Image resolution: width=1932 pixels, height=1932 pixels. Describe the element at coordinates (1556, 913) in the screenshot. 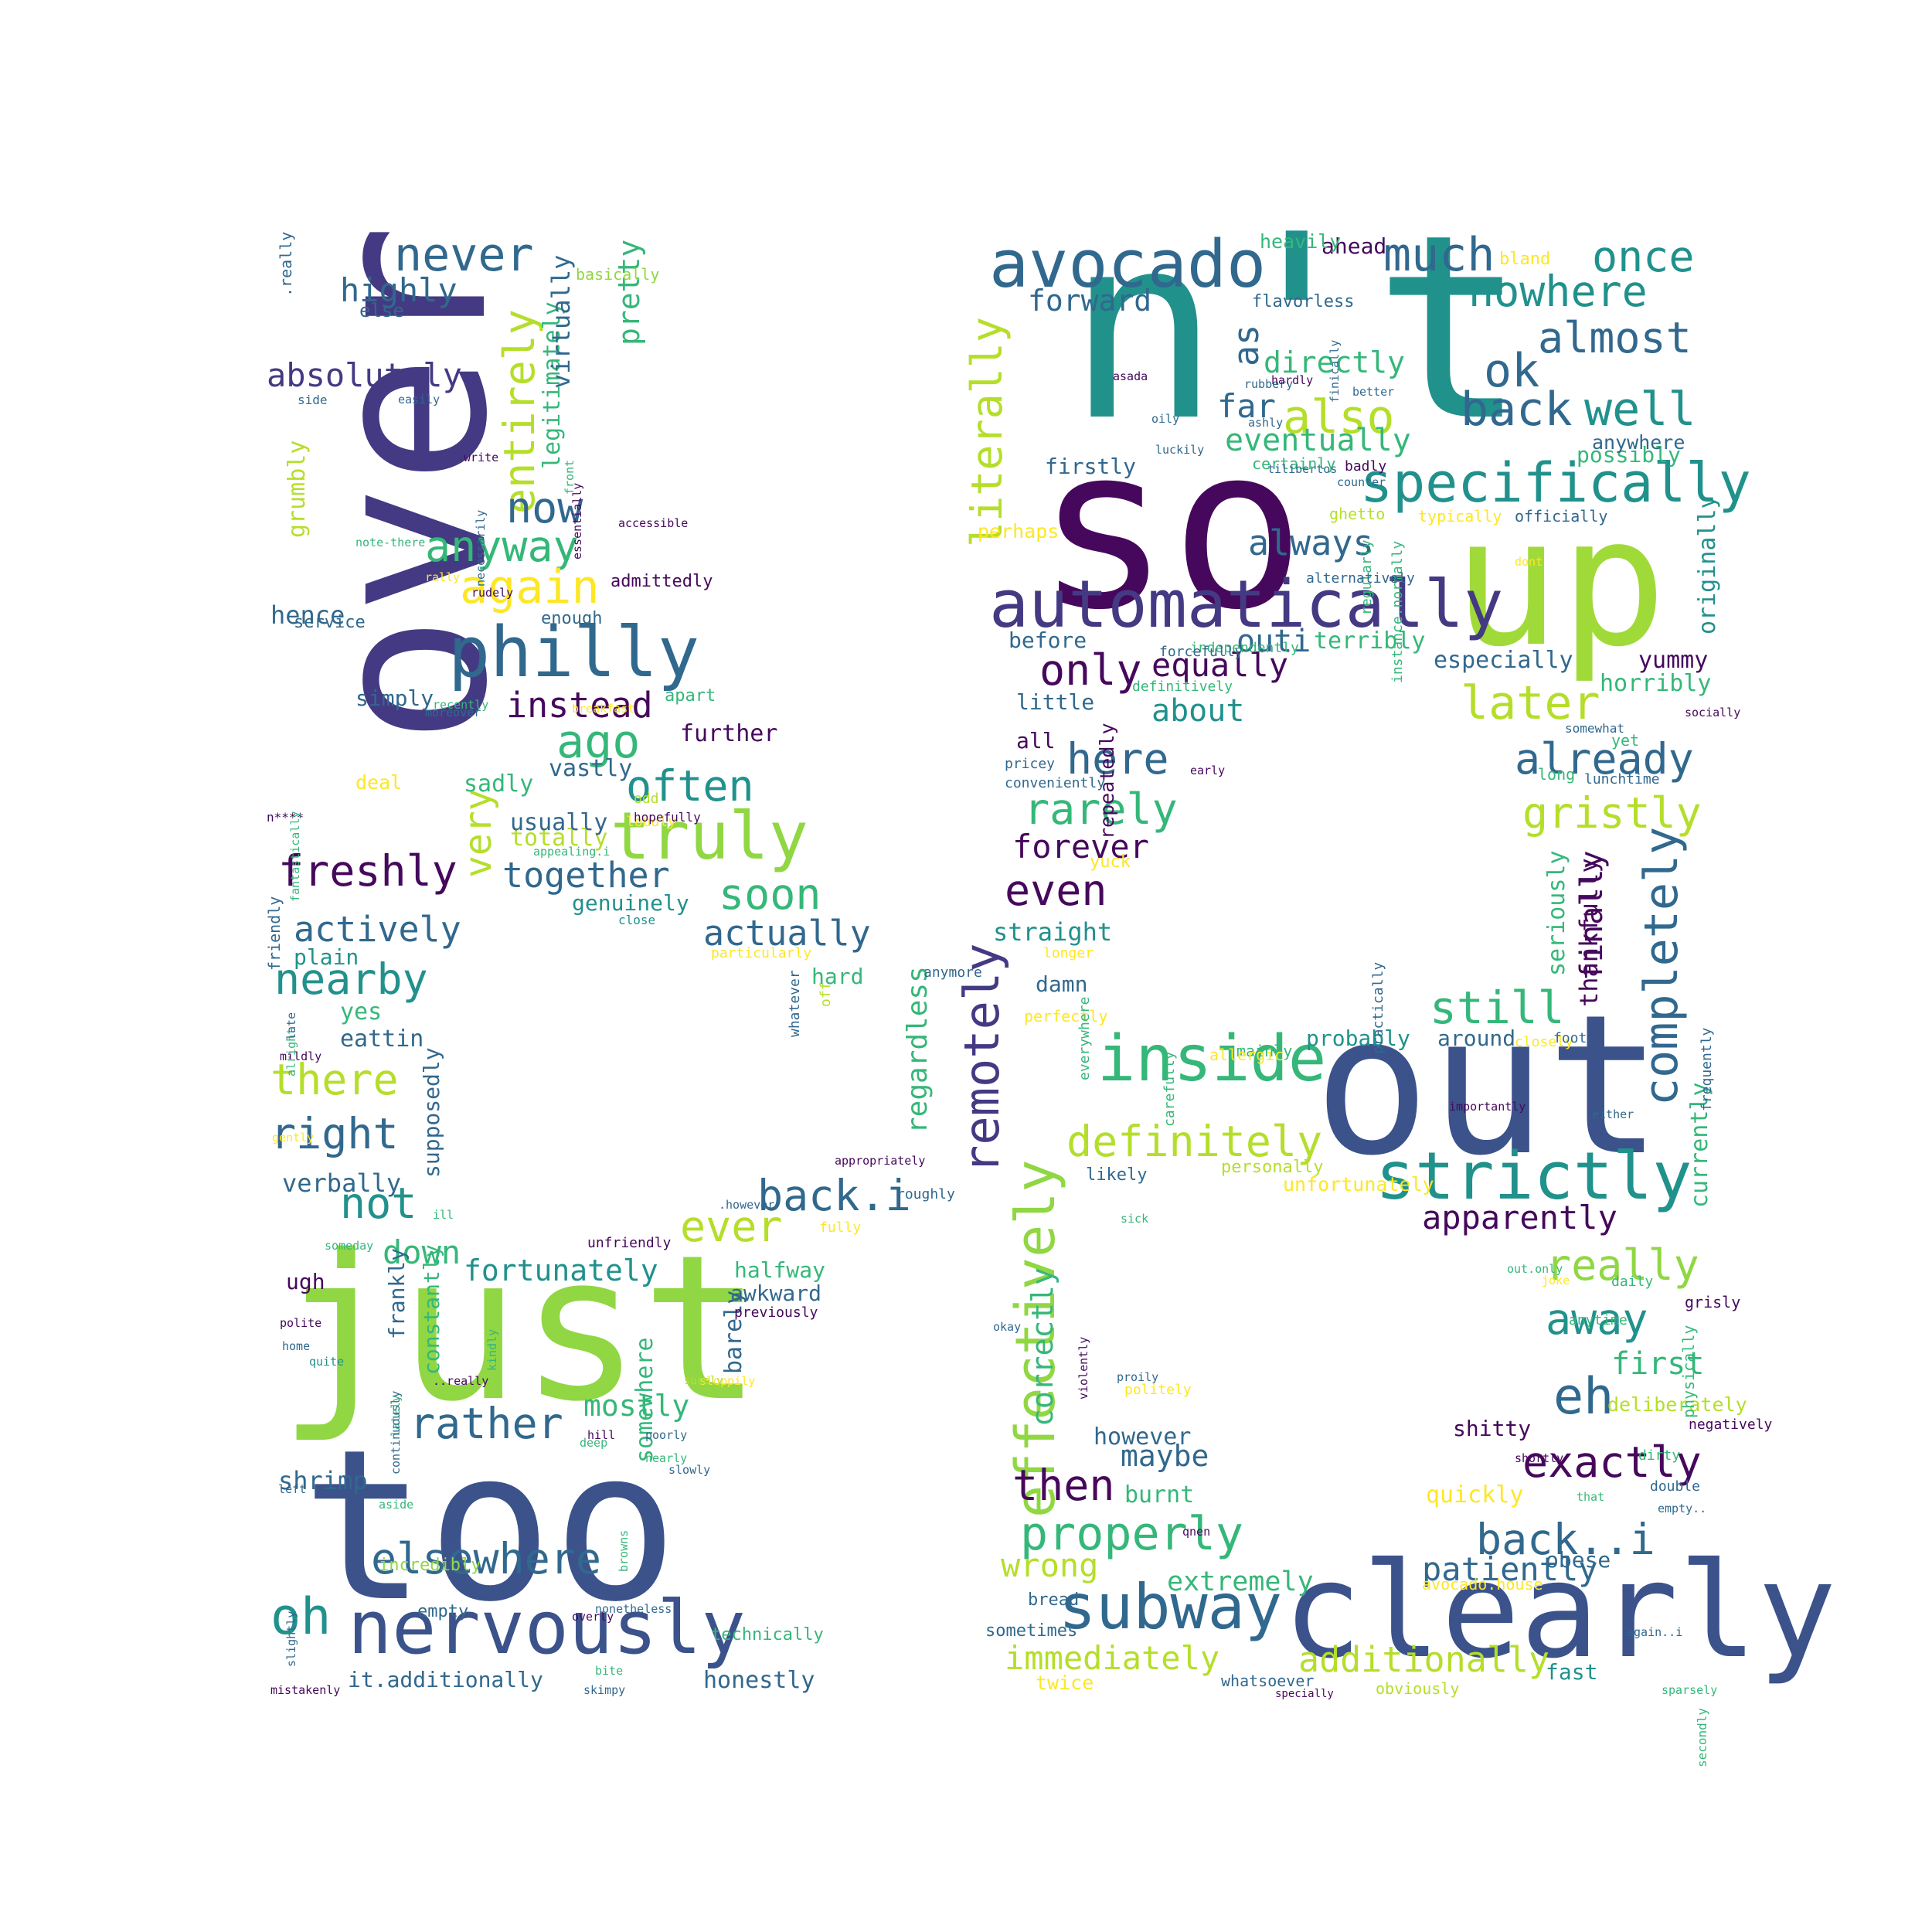

I see `cloud-word: seriously` at that location.